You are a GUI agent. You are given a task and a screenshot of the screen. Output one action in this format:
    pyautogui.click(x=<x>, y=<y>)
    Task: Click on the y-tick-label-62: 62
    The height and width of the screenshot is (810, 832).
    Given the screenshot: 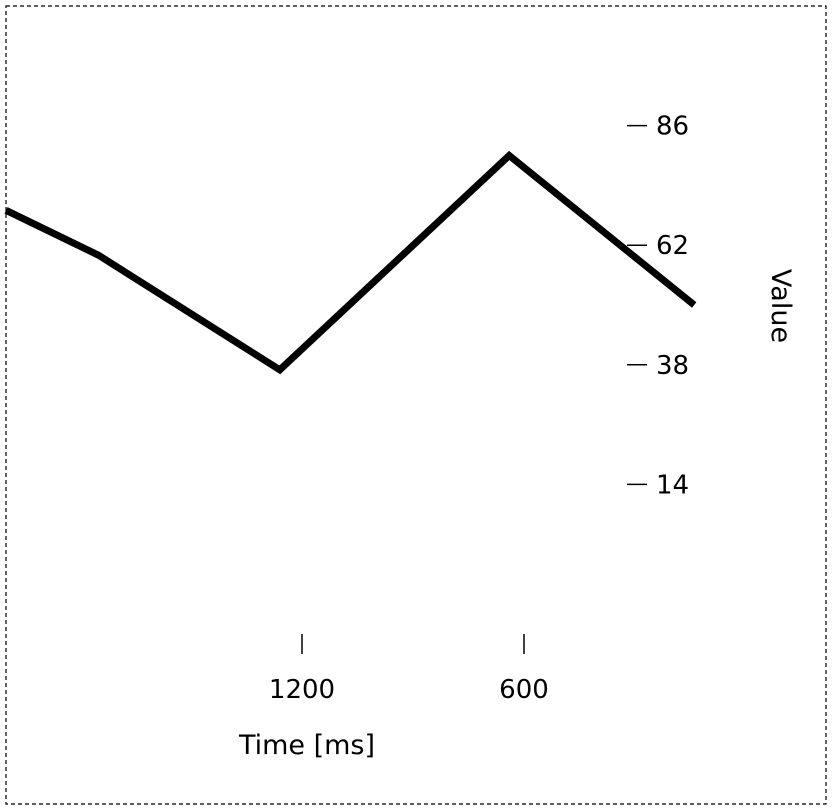 What is the action you would take?
    pyautogui.click(x=672, y=246)
    